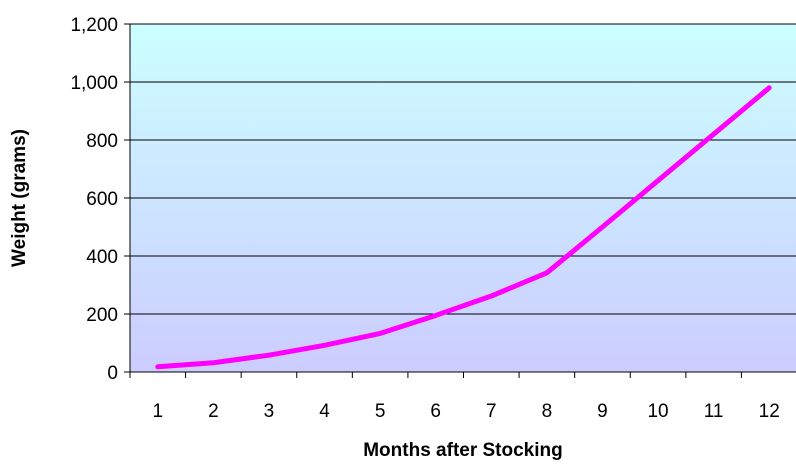  I want to click on x-tick-labels: 1 2 3 4 5 6 7 8 9 10 11 12, so click(466, 411).